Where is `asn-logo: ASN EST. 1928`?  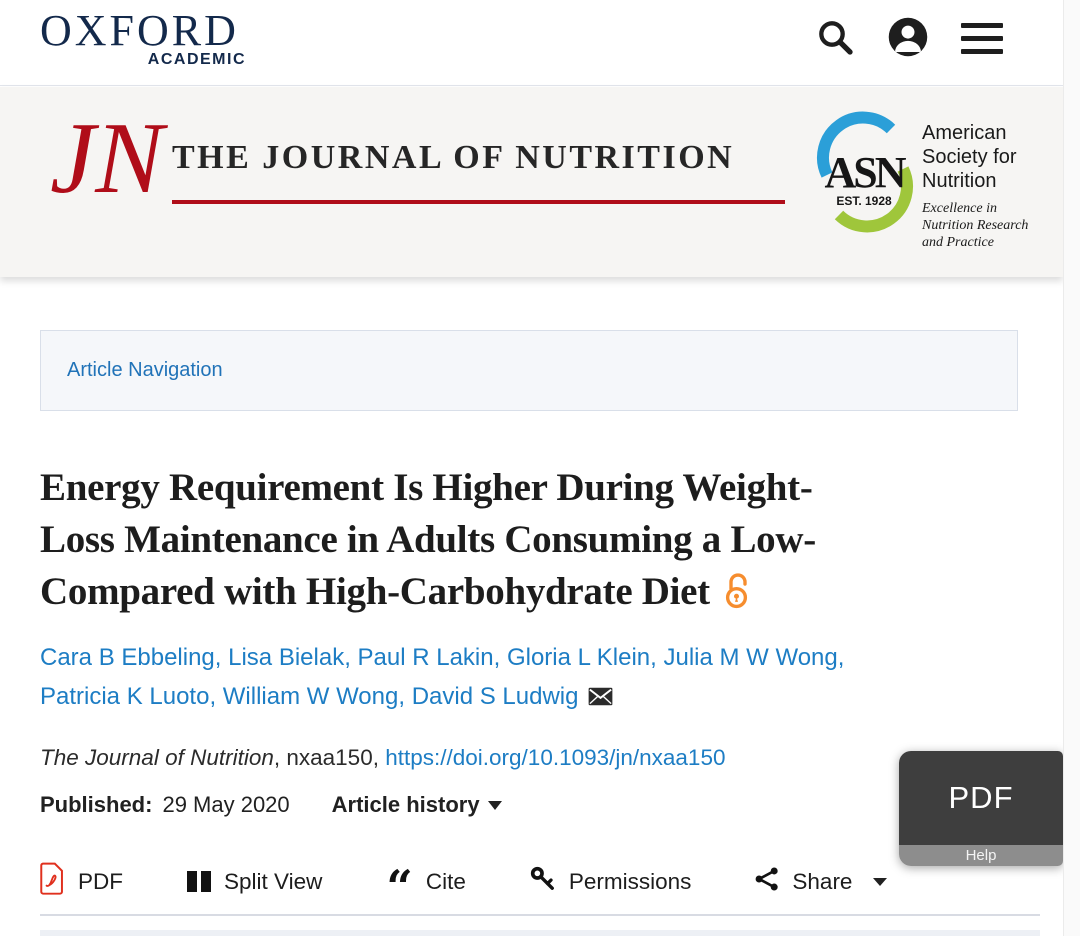 asn-logo: ASN EST. 1928 is located at coordinates (865, 178).